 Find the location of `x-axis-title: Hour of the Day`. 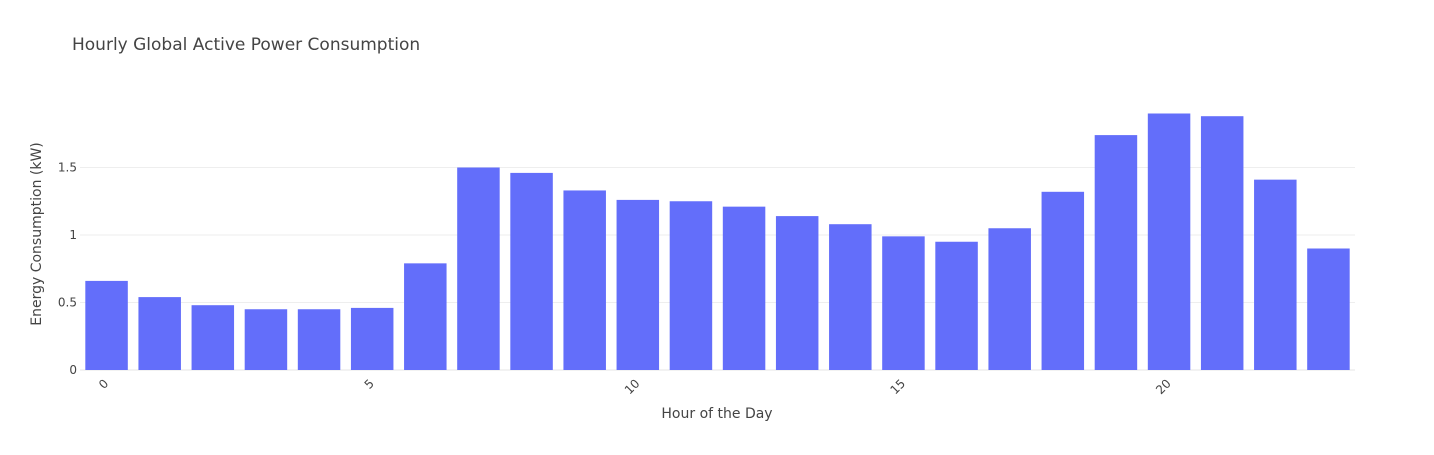

x-axis-title: Hour of the Day is located at coordinates (716, 414).